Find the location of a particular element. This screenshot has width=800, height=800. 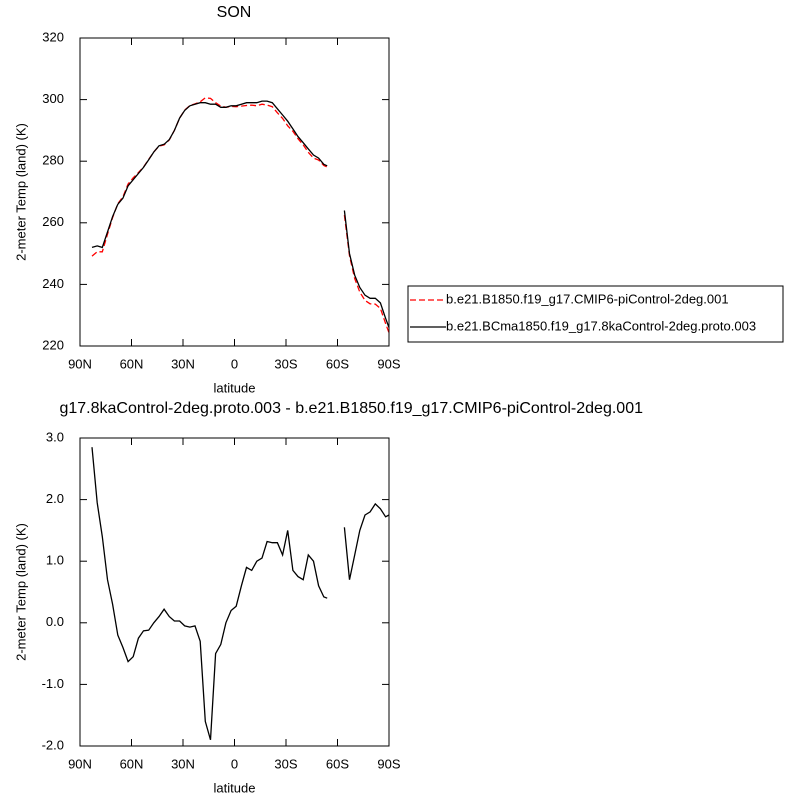

chart-title: SON is located at coordinates (234, 12).